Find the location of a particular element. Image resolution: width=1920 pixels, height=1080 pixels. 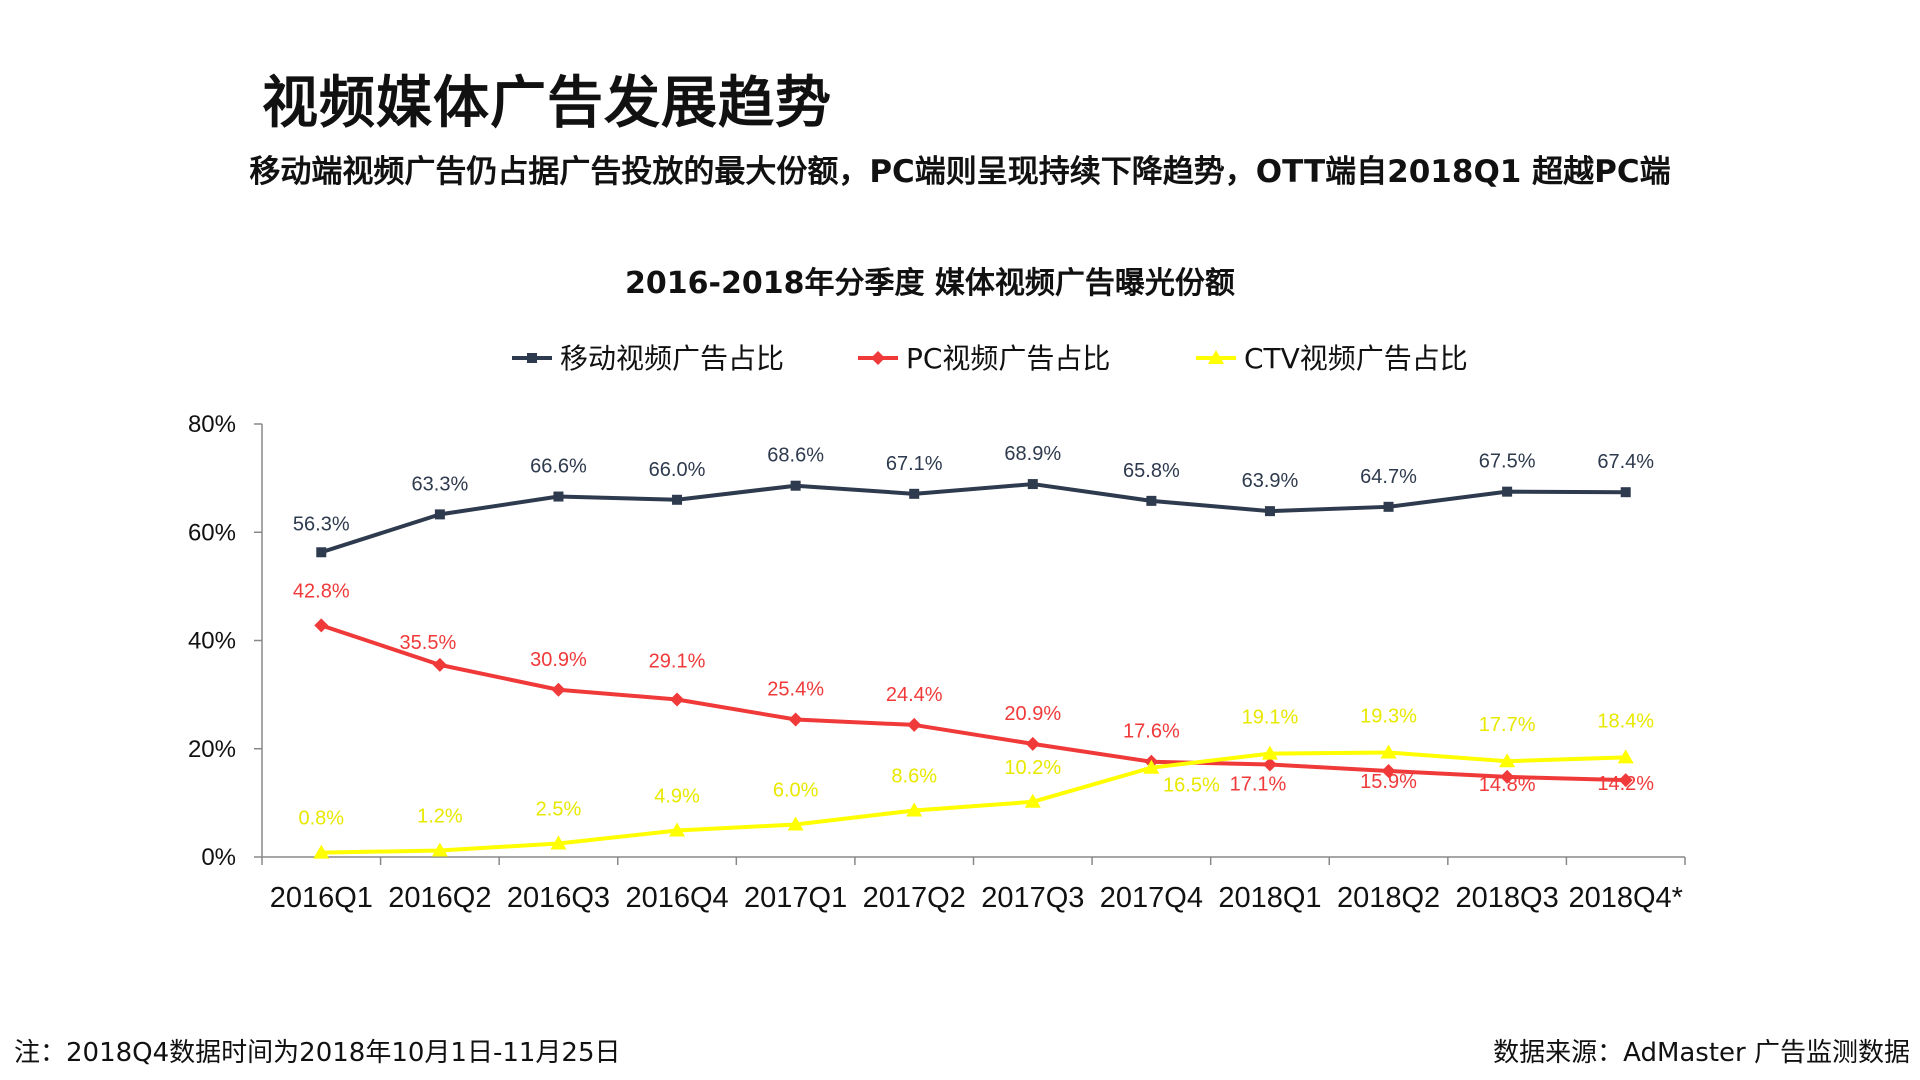

x-tick-label: 2017Q3 is located at coordinates (1032, 898).